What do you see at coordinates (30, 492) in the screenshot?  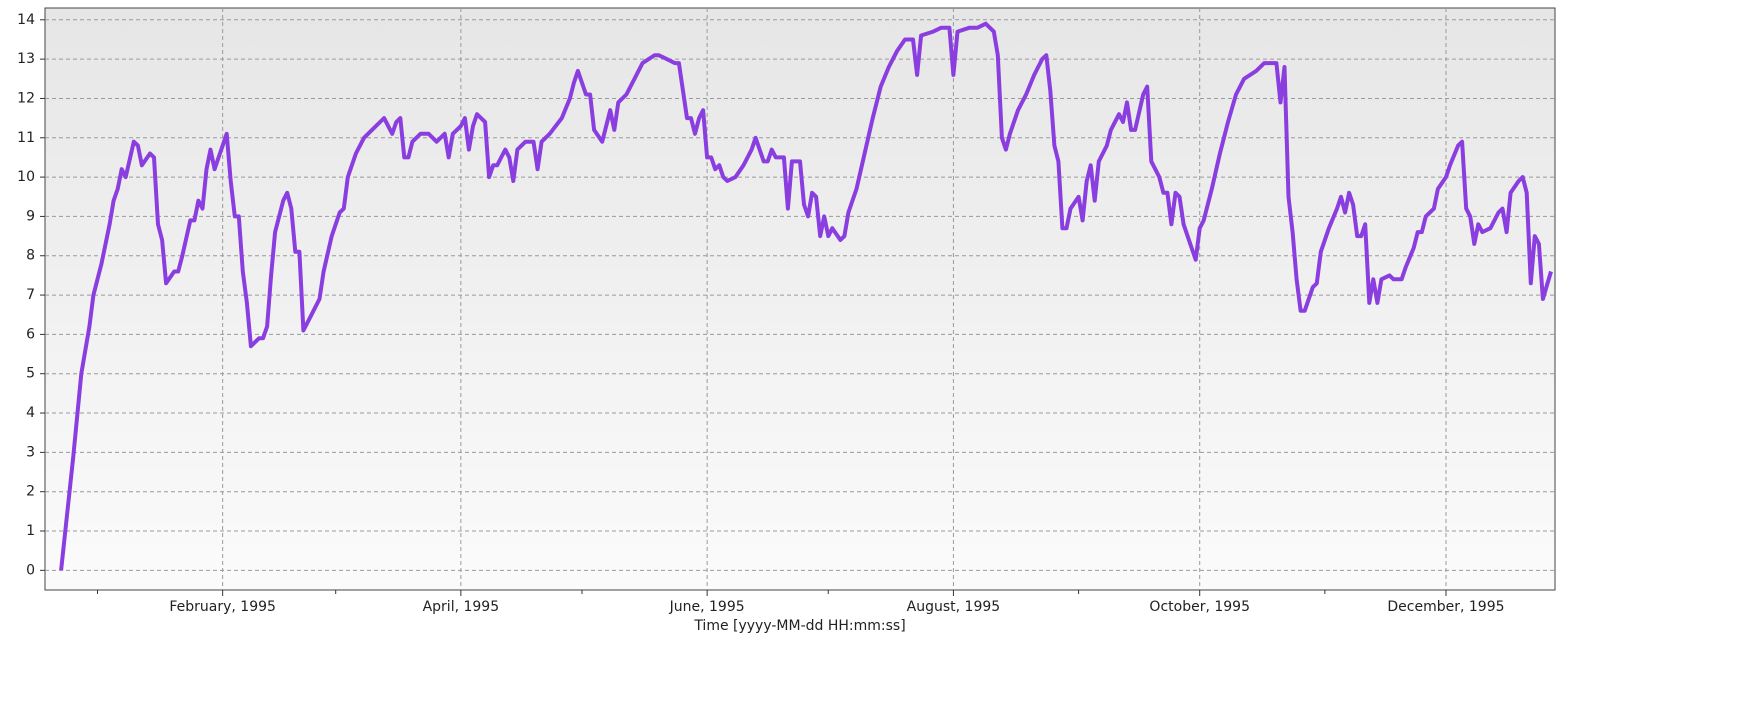 I see `y-tick-label: 2` at bounding box center [30, 492].